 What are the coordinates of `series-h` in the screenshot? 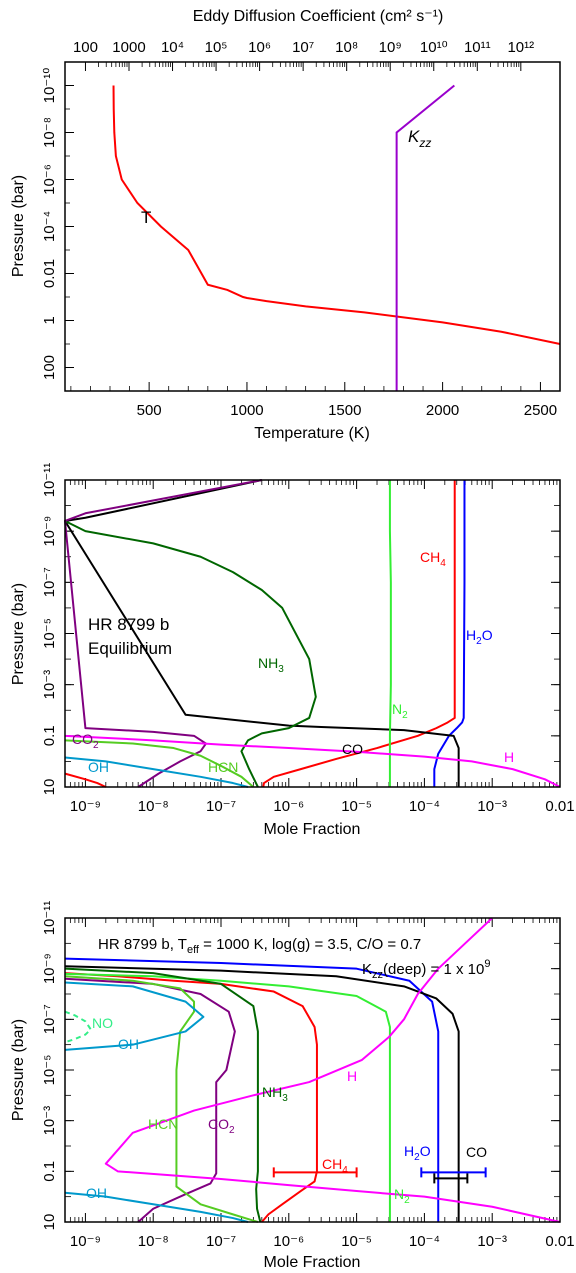 It's located at (312, 761).